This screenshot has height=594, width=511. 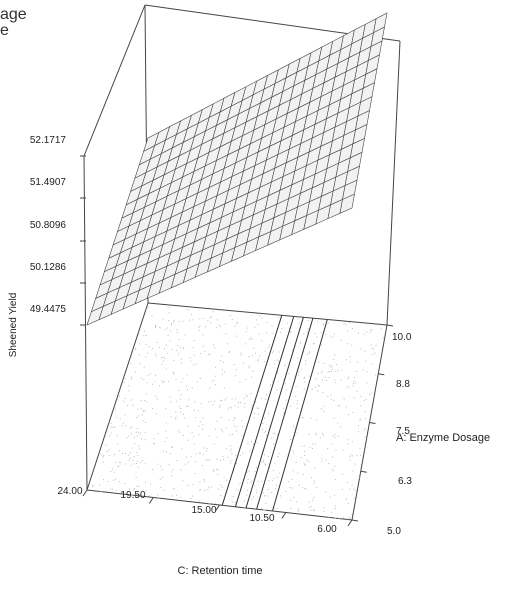 What do you see at coordinates (48, 309) in the screenshot?
I see `z-tick-label: 49.4475` at bounding box center [48, 309].